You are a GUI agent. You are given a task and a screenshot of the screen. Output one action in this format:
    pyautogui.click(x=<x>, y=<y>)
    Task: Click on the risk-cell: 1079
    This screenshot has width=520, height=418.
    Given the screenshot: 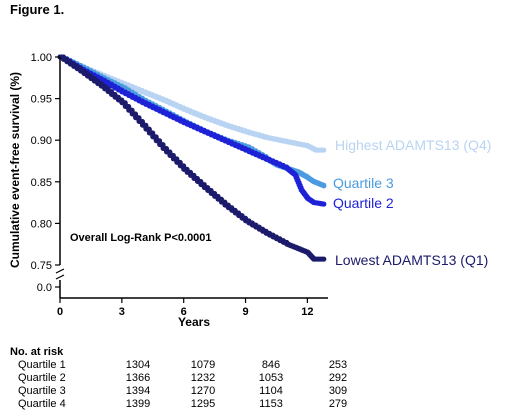 What is the action you would take?
    pyautogui.click(x=203, y=365)
    